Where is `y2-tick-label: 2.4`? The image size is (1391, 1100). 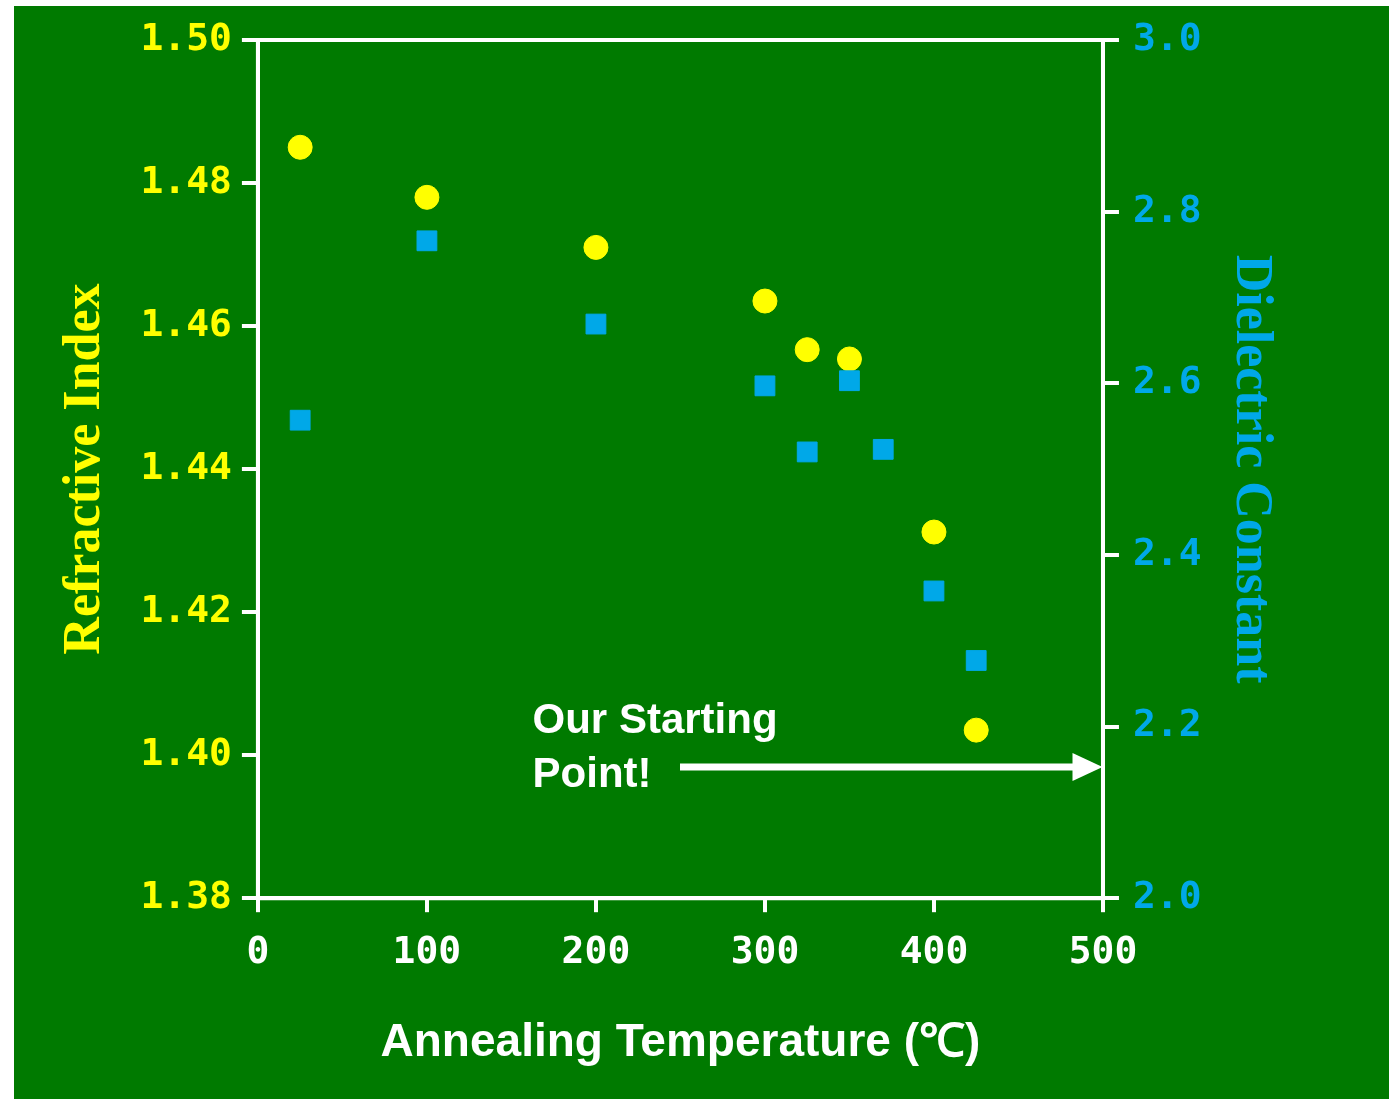
y2-tick-label: 2.4 is located at coordinates (1167, 551).